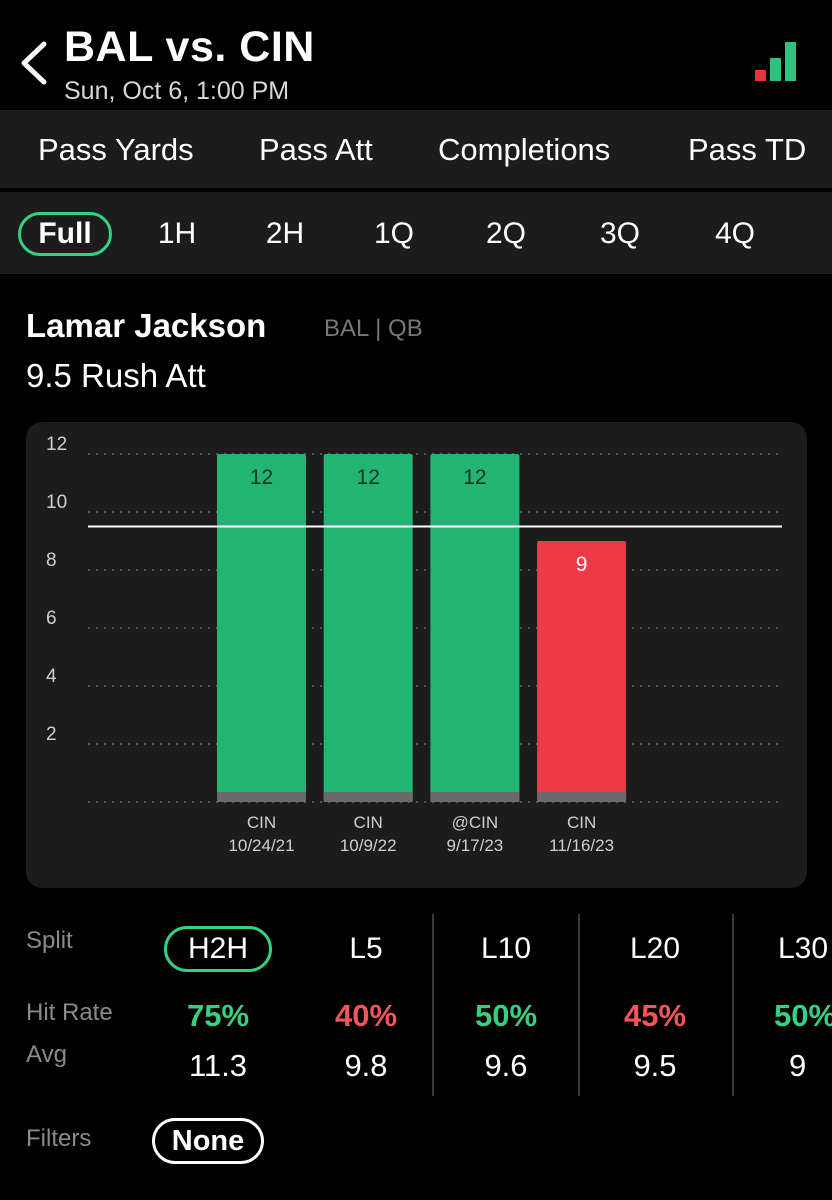 Image resolution: width=832 pixels, height=1200 pixels. I want to click on period-tab-2q: 2Q, so click(506, 233).